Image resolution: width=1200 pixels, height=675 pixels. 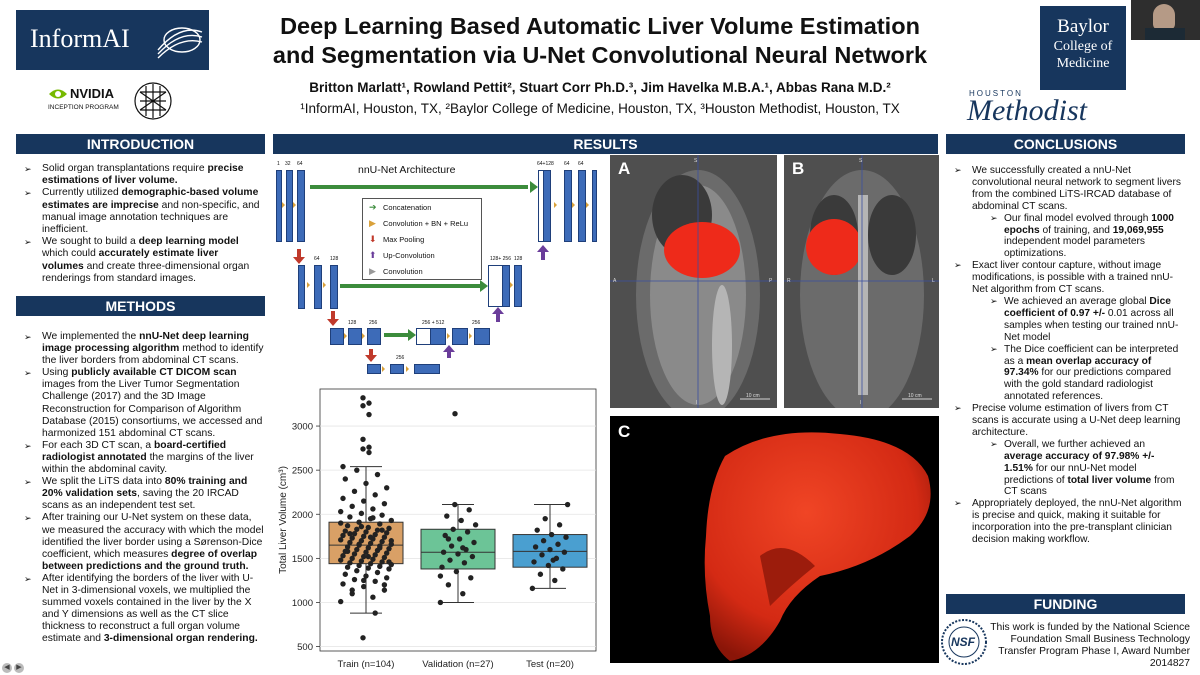 I want to click on network-logo-icon, so click(x=153, y=101).